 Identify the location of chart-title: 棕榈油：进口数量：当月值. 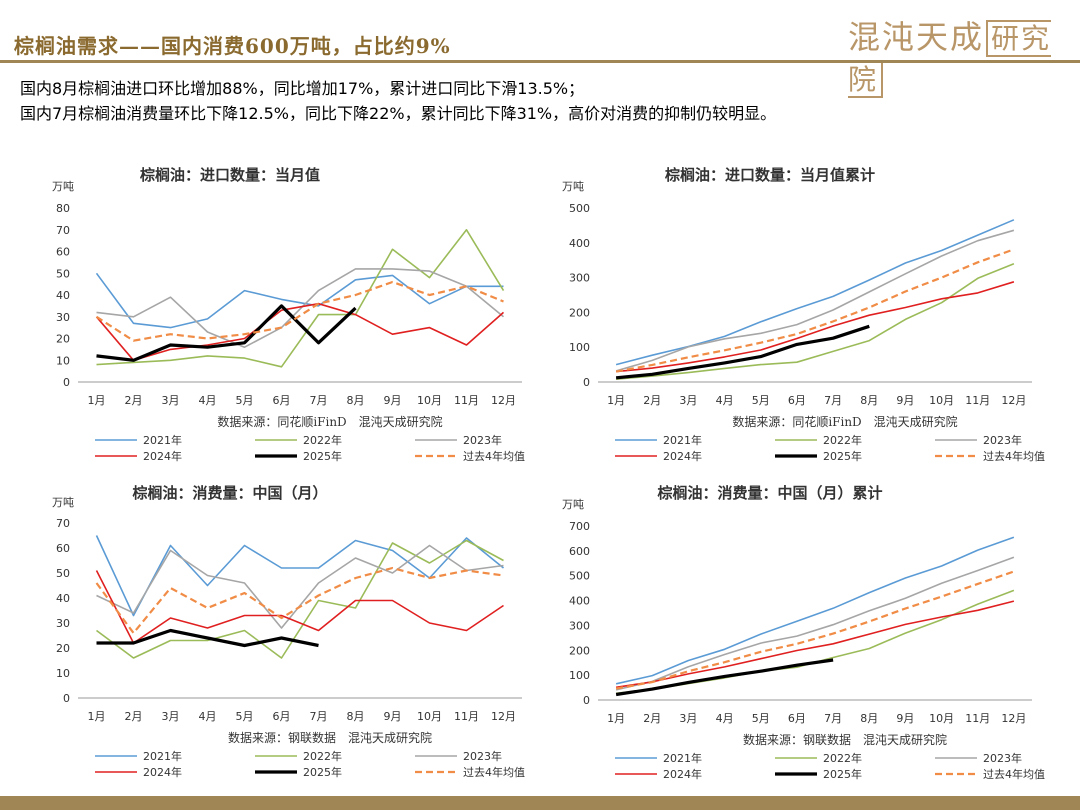
(230, 175).